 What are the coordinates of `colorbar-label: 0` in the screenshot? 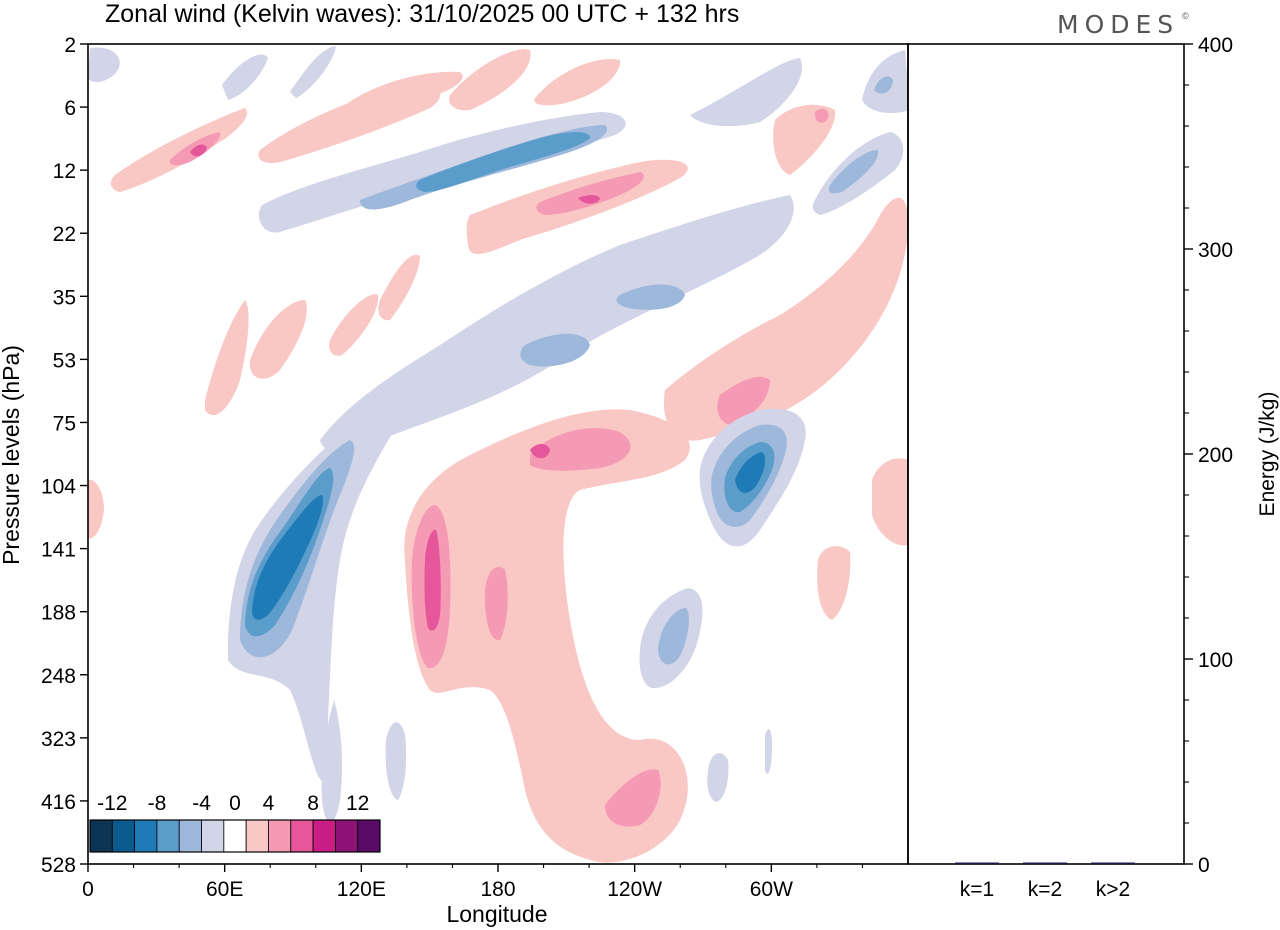 It's located at (235, 803).